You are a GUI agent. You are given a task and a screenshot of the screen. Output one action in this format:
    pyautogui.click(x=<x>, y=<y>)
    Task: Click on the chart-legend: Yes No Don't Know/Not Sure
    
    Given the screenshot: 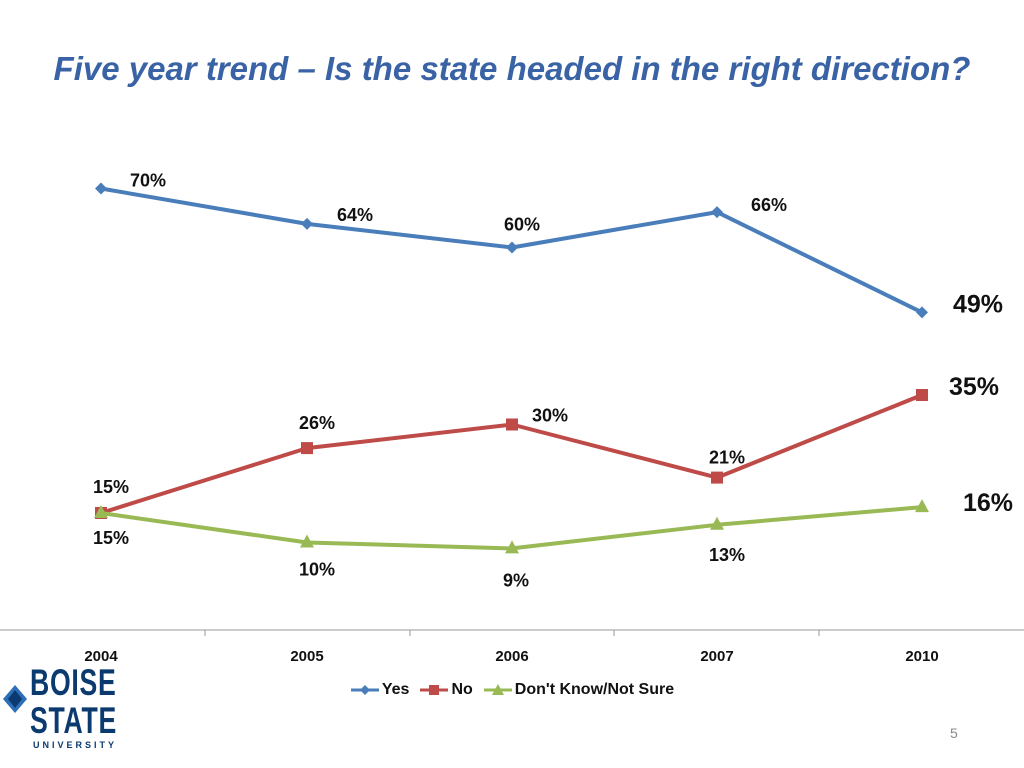 What is the action you would take?
    pyautogui.click(x=512, y=690)
    